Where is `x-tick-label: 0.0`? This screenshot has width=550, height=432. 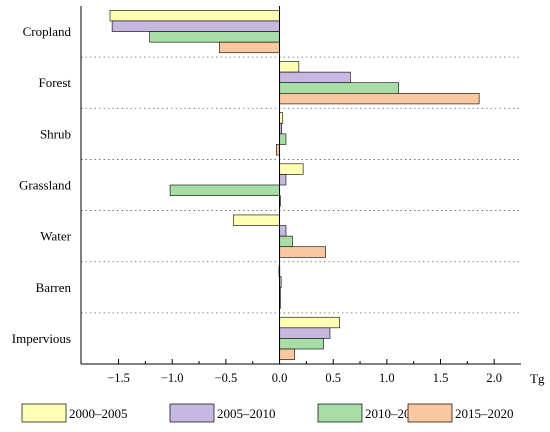
x-tick-label: 0.0 is located at coordinates (280, 378).